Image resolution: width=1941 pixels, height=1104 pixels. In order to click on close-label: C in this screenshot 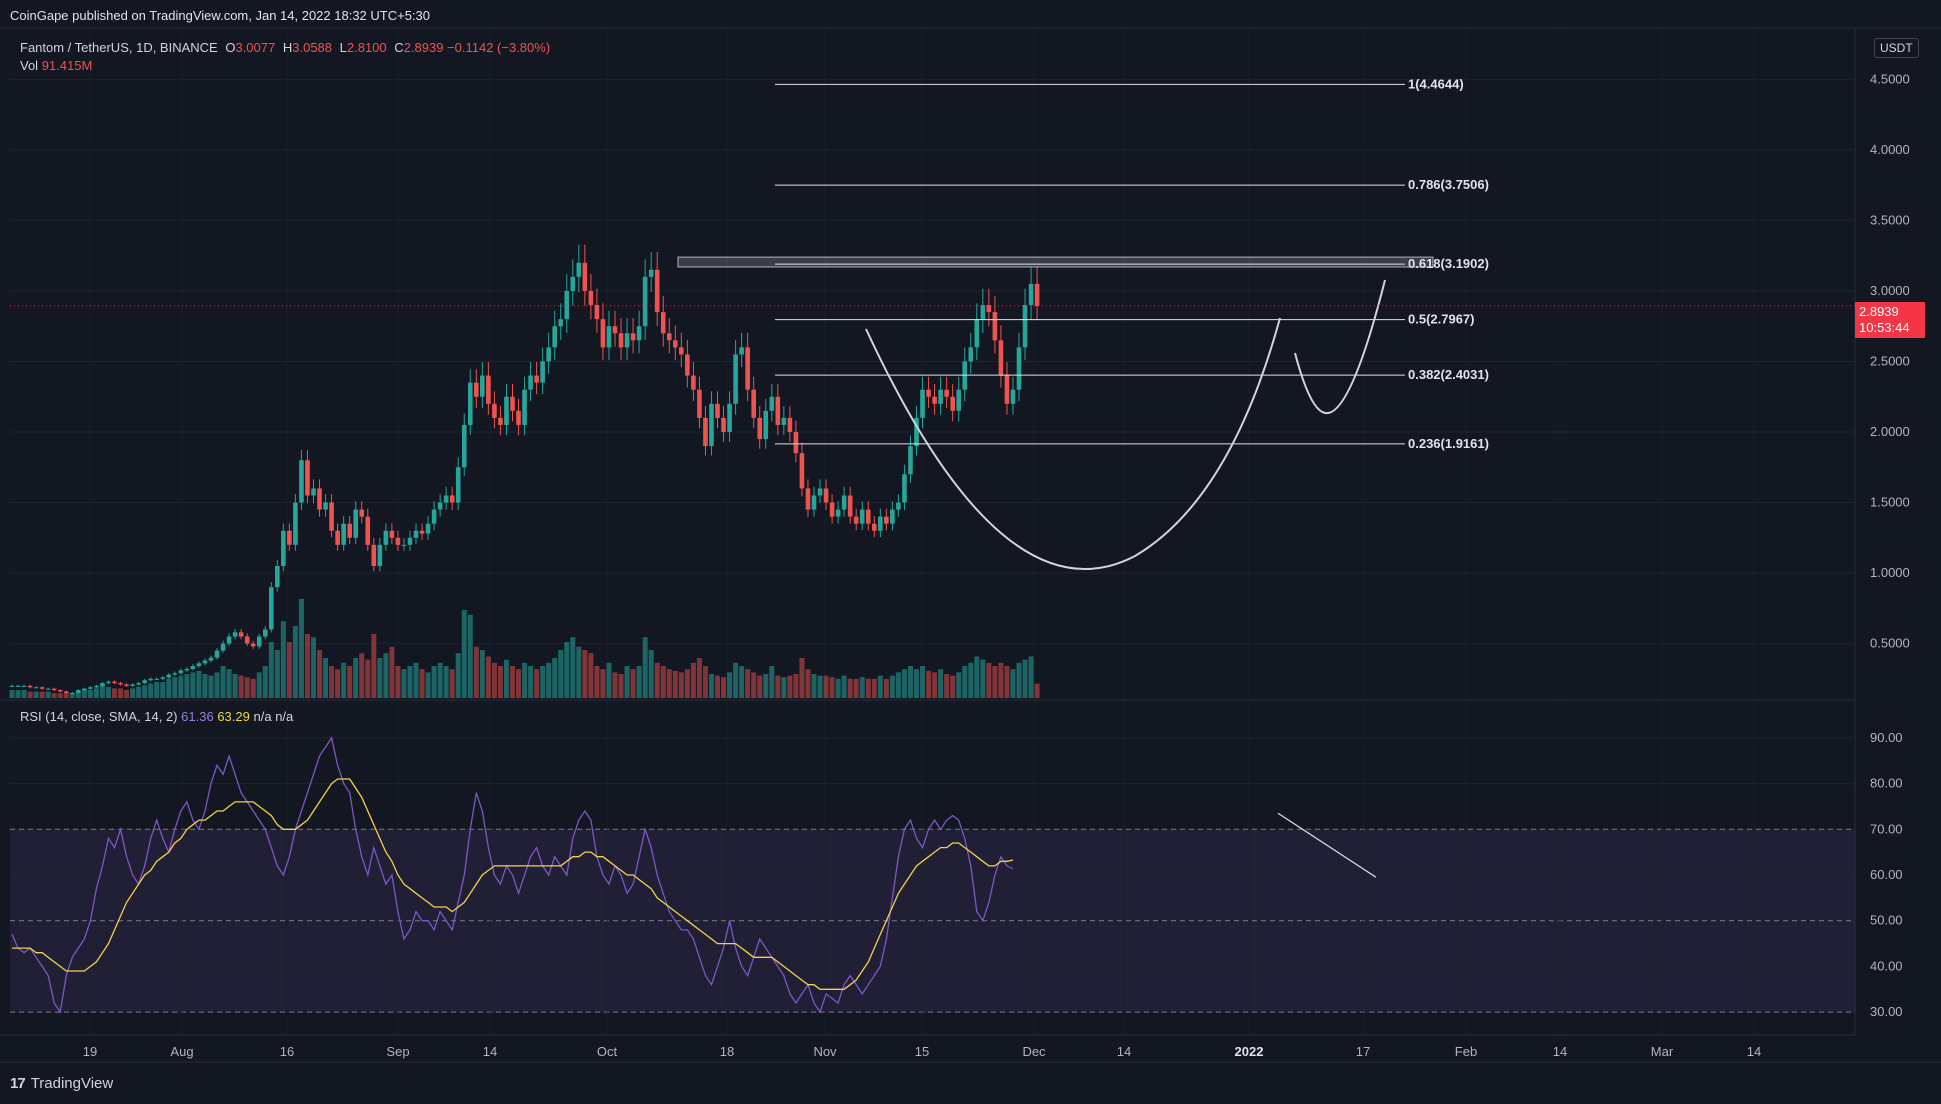, I will do `click(399, 47)`.